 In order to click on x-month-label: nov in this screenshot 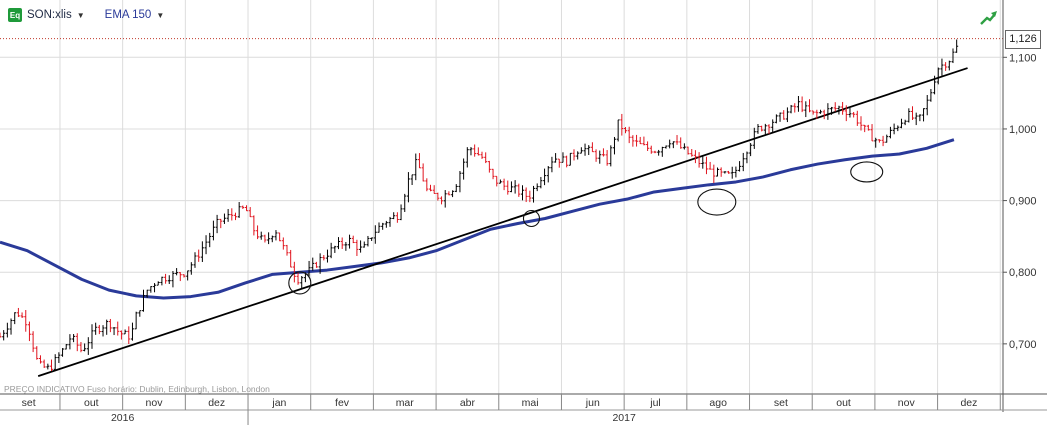, I will do `click(155, 403)`.